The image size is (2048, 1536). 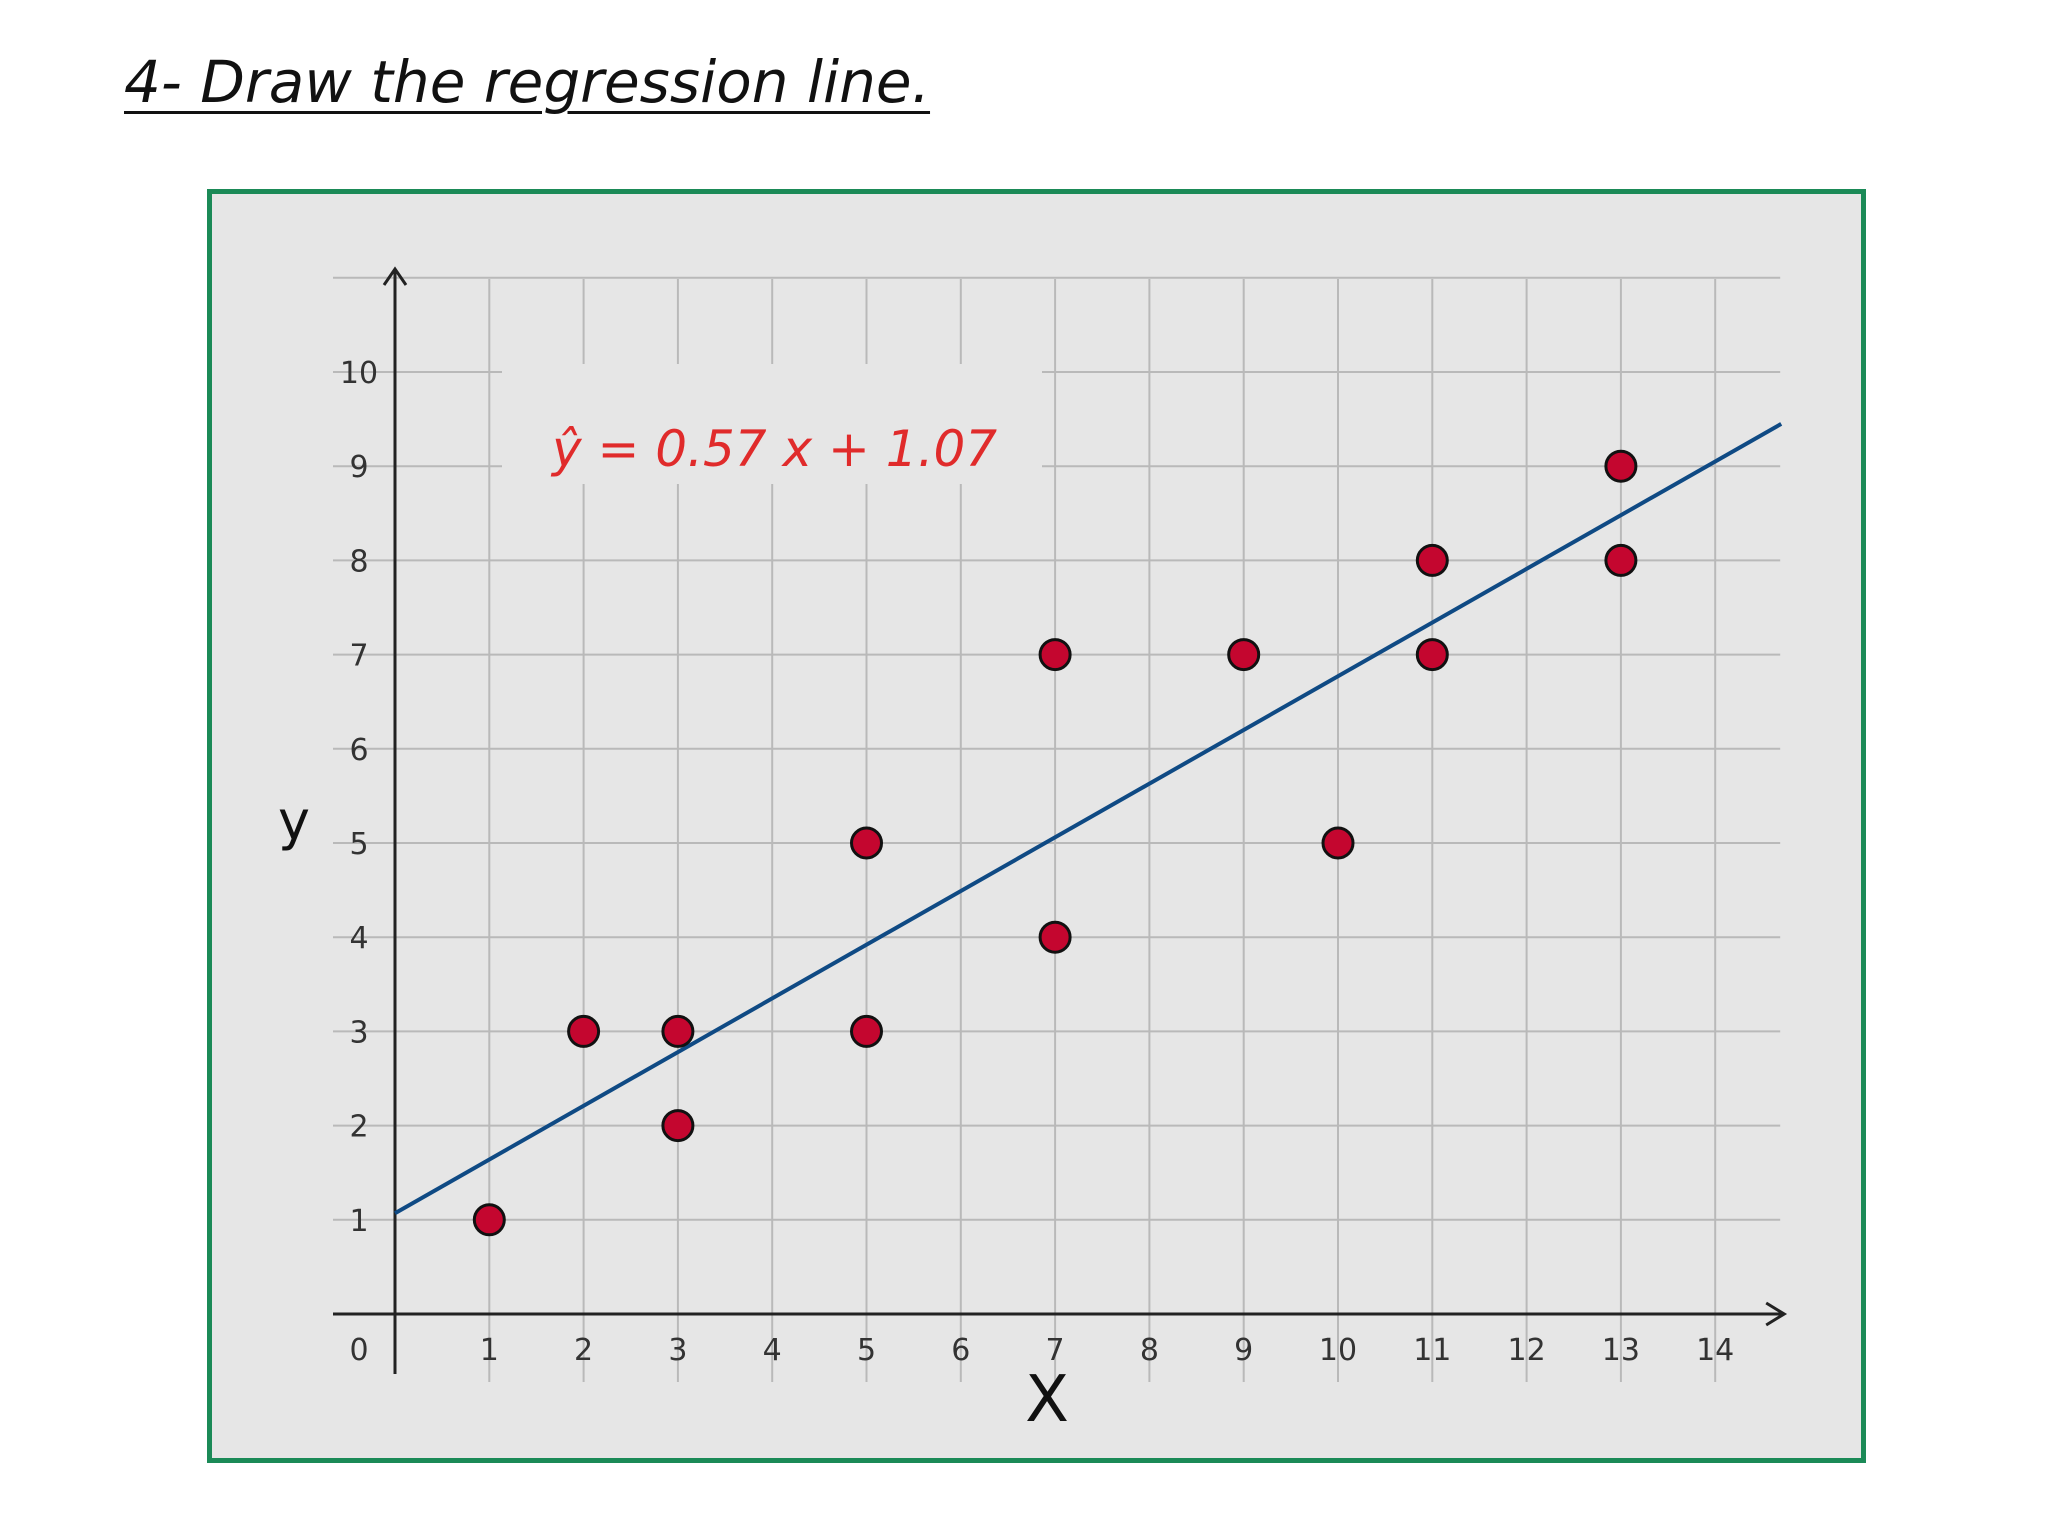 What do you see at coordinates (489, 1350) in the screenshot?
I see `x-tick-label: 1` at bounding box center [489, 1350].